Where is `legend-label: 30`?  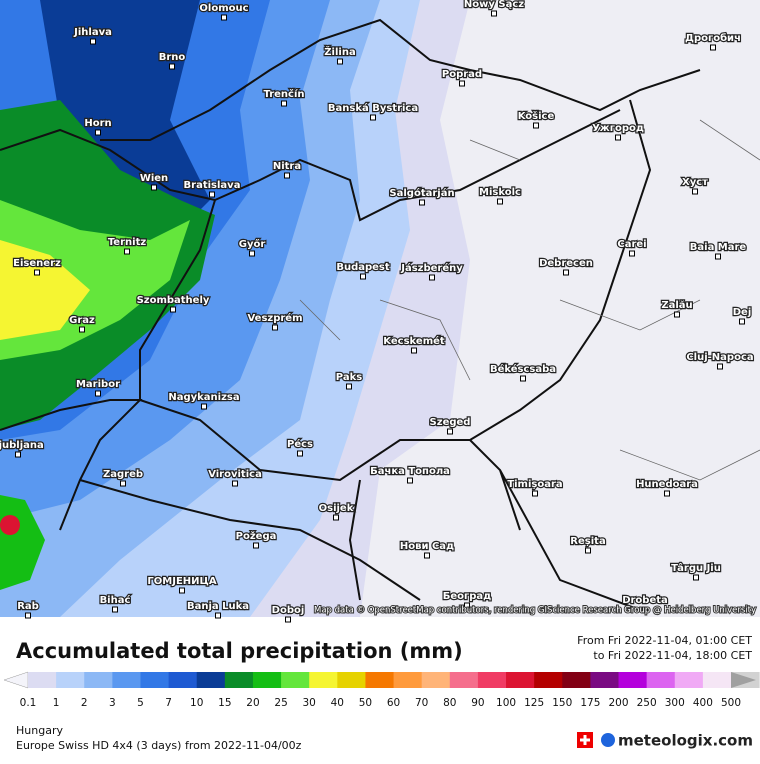
legend-label: 30 is located at coordinates (309, 703).